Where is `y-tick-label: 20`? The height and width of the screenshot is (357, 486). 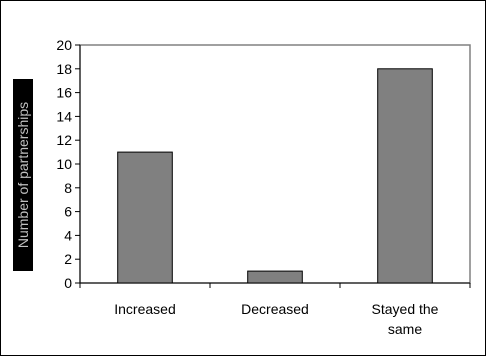
y-tick-label: 20 is located at coordinates (64, 45).